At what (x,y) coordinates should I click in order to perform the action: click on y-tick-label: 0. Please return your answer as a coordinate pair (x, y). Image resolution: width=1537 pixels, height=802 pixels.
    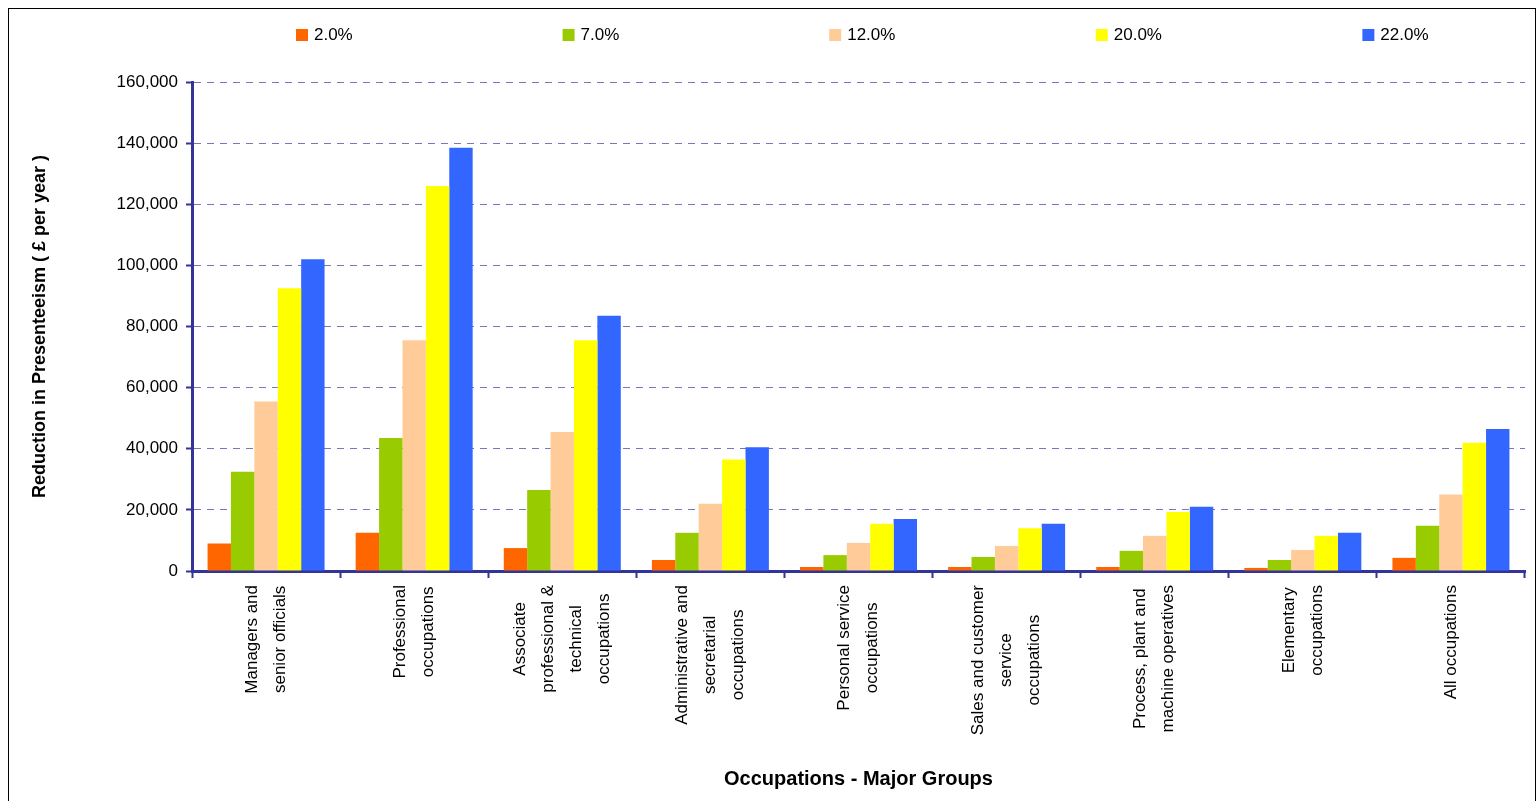
    Looking at the image, I should click on (173, 570).